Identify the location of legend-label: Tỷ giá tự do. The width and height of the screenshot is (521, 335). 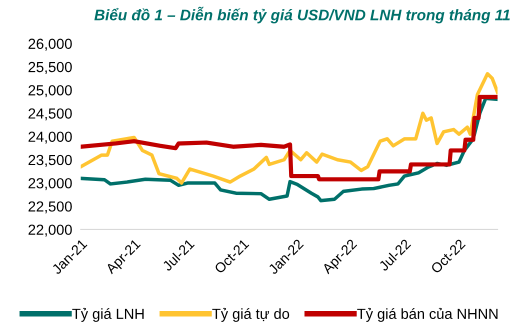
(251, 315).